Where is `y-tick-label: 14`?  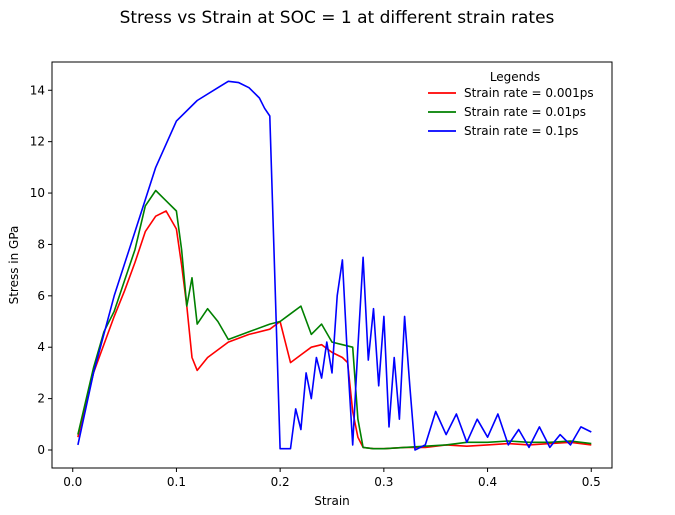 y-tick-label: 14 is located at coordinates (37, 90).